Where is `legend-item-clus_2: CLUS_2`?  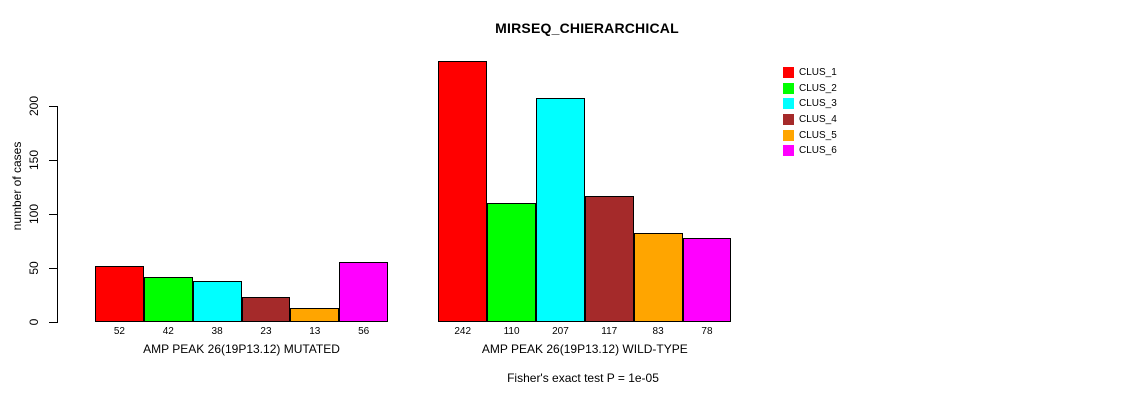
legend-item-clus_2: CLUS_2 is located at coordinates (810, 88).